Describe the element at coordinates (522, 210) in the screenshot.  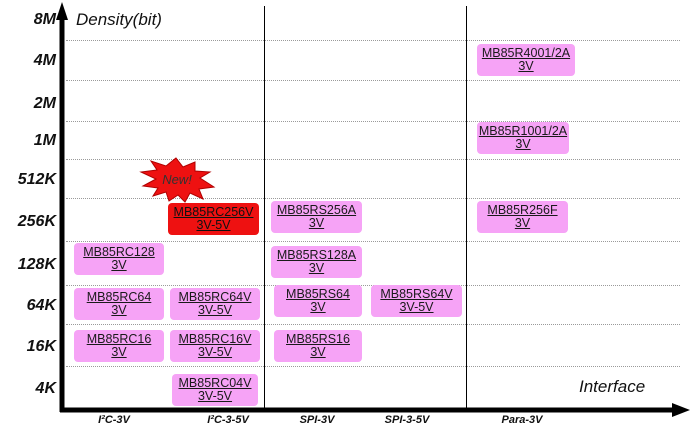
I see `product-name: MB85R256F` at that location.